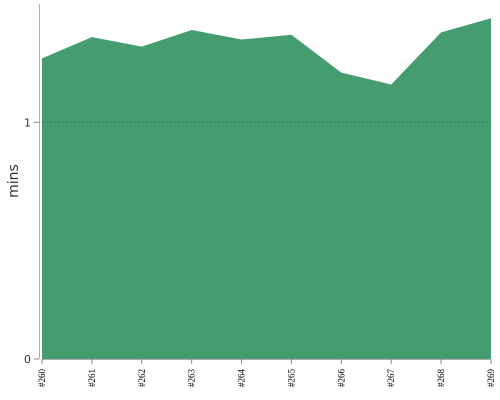 The width and height of the screenshot is (500, 400). I want to click on y-tick-label: 0, so click(27, 359).